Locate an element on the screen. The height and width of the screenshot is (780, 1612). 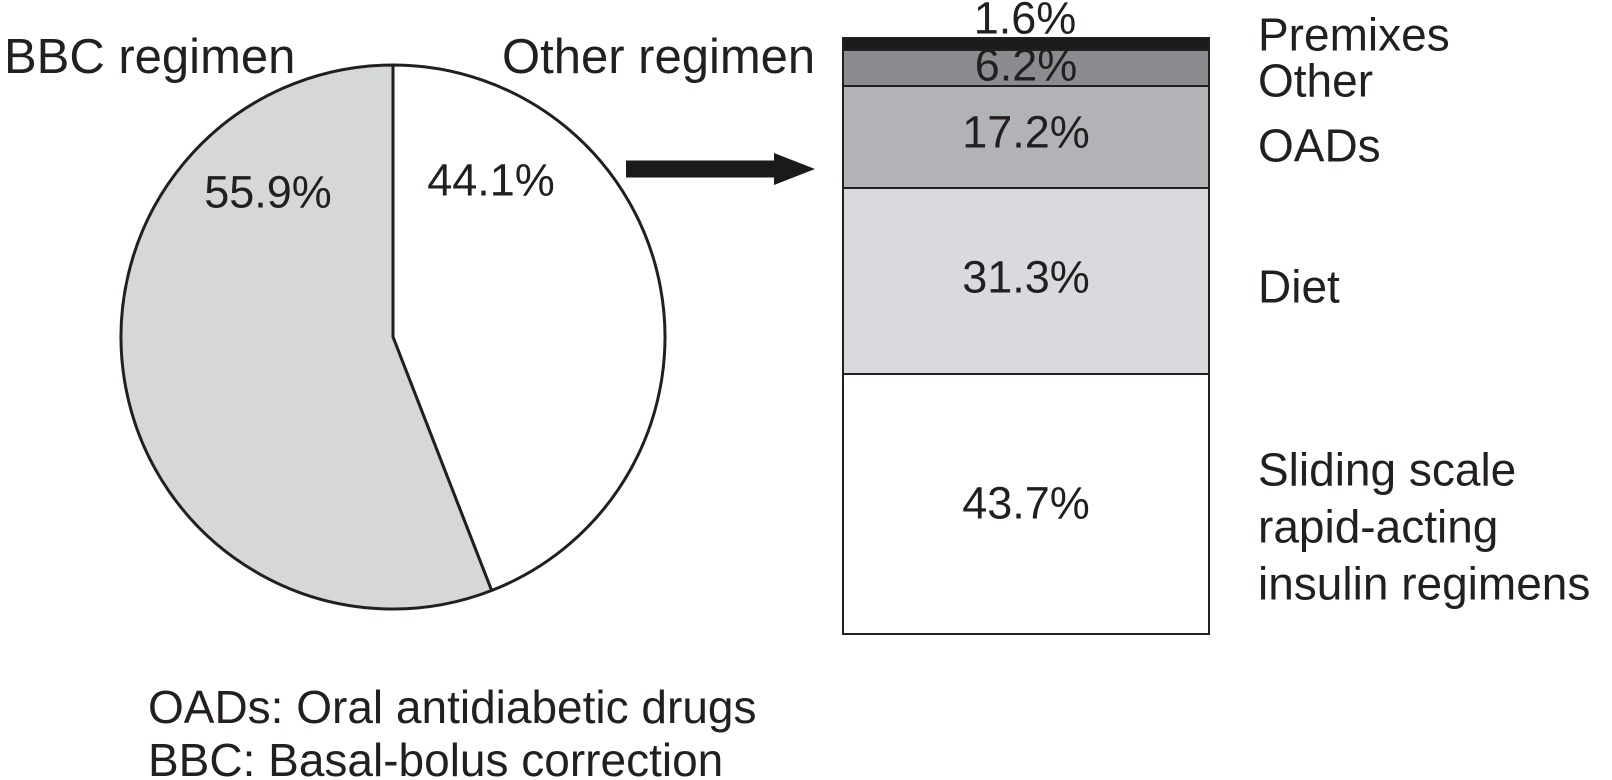
bar-label-diet: Diet is located at coordinates (1299, 286).